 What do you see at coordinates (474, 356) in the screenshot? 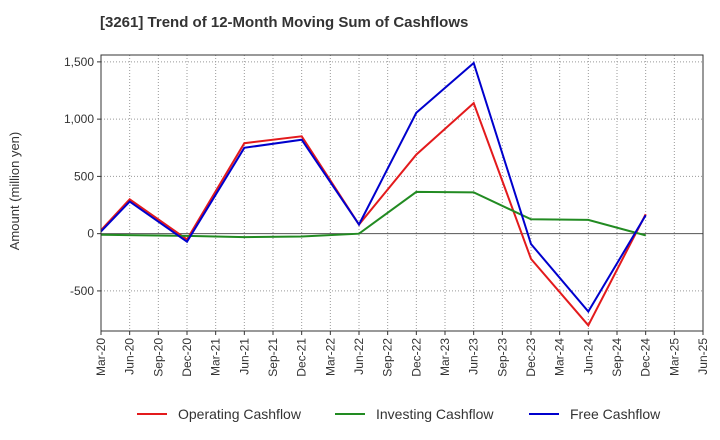
I see `x-tick-label: Jun-23` at bounding box center [474, 356].